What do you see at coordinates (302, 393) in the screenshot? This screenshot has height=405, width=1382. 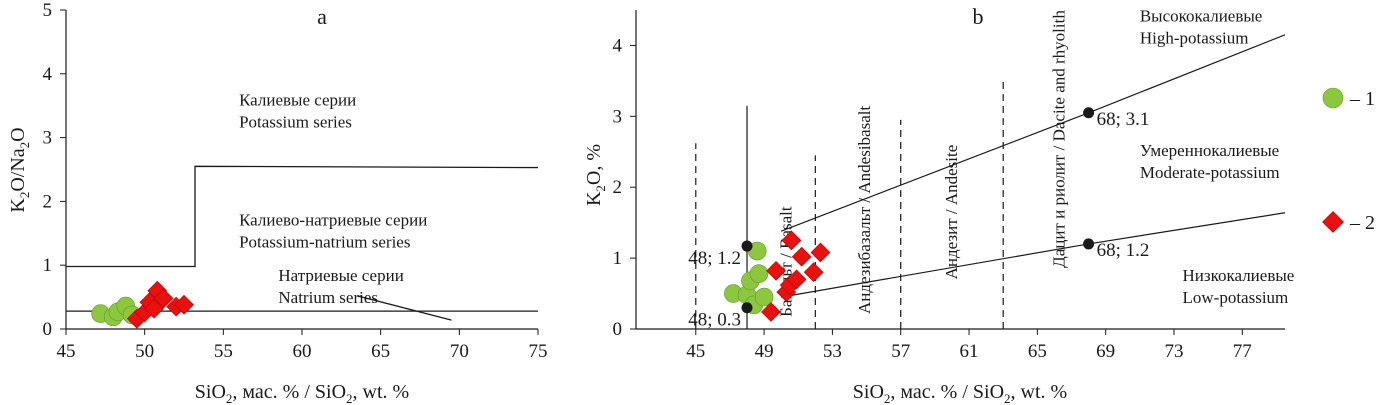 I see `panel-a-x-axis-label: SiO2, мас. % / SiO2, wt. %` at bounding box center [302, 393].